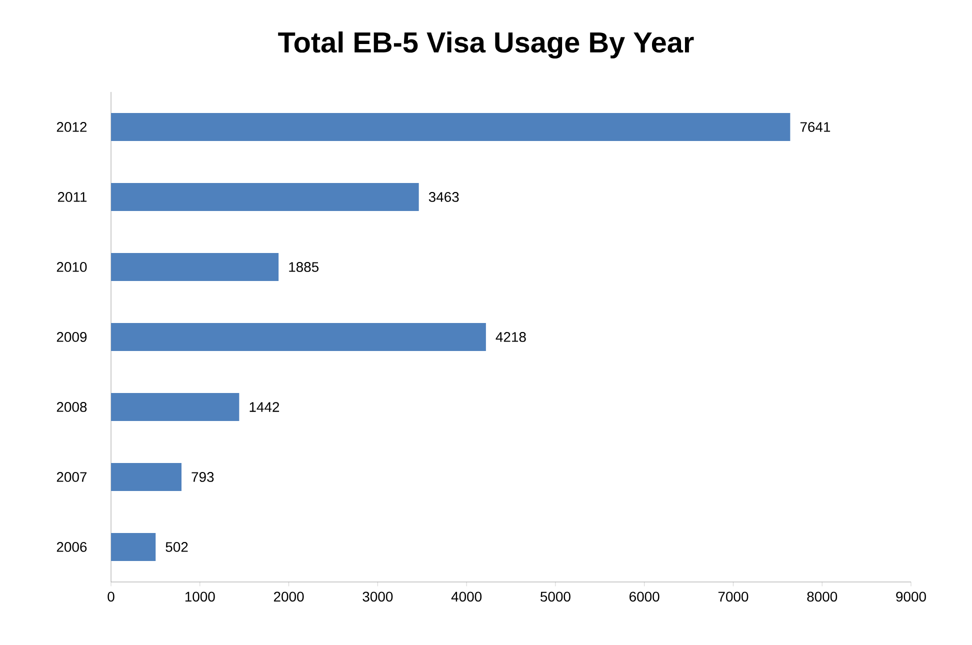  What do you see at coordinates (111, 597) in the screenshot?
I see `x-tick-label: 0` at bounding box center [111, 597].